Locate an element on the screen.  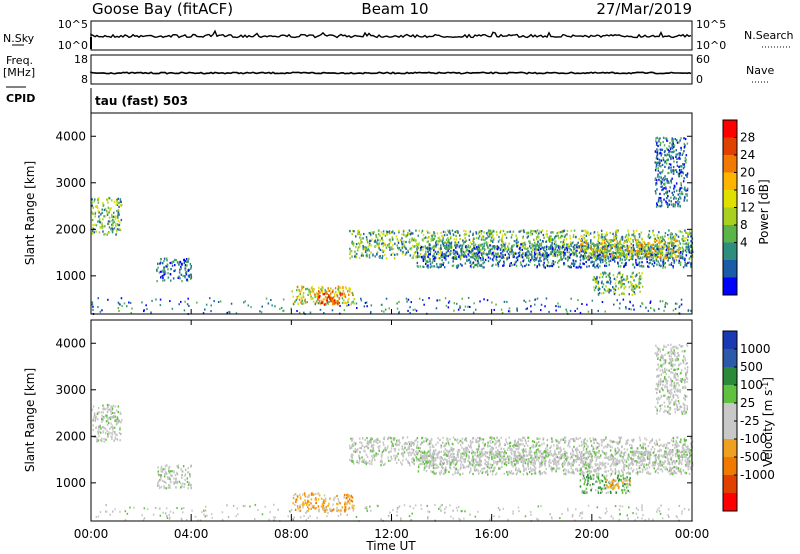
colorbar-swatch is located at coordinates (730, 269).